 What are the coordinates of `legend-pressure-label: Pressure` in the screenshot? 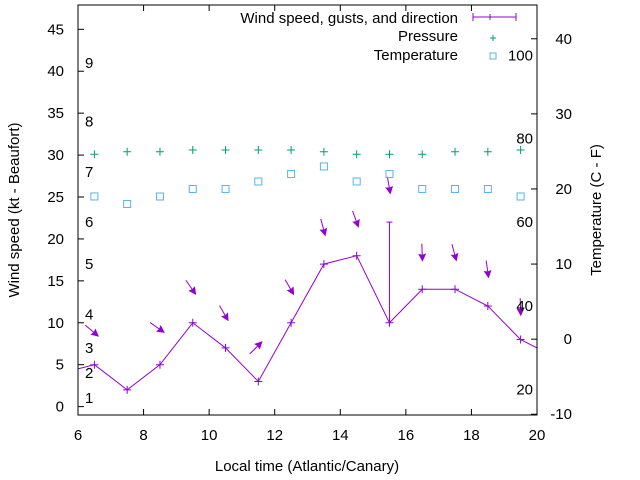 It's located at (428, 36).